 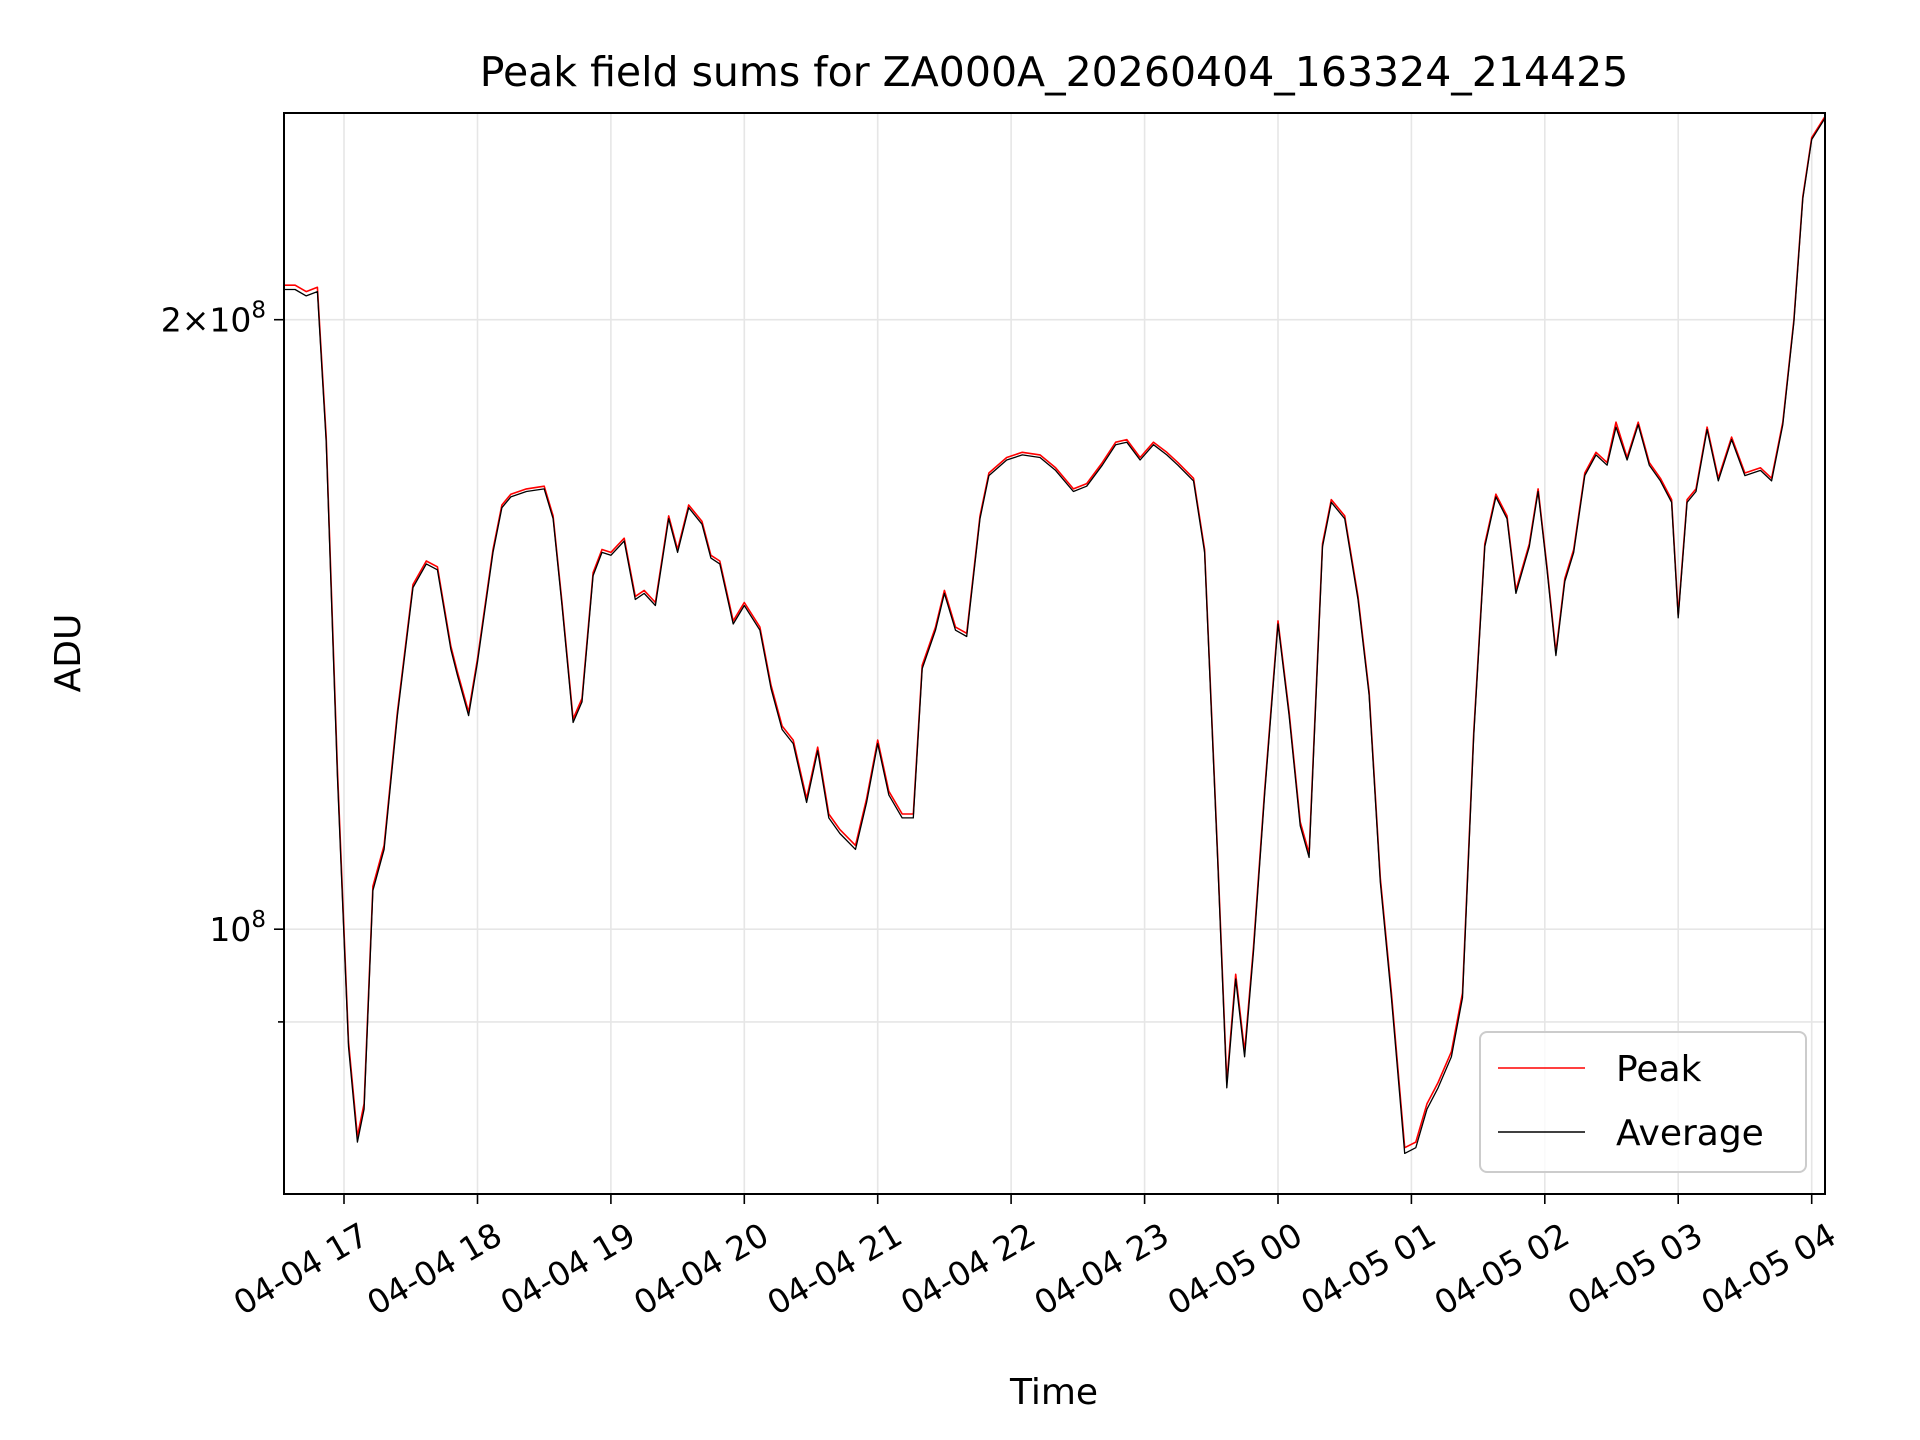 I want to click on x-axis-label: Time, so click(x=1053, y=1392).